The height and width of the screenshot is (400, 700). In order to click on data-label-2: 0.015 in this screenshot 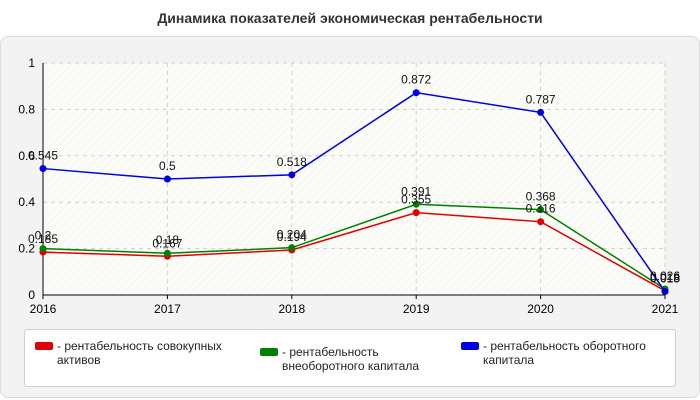, I will do `click(665, 279)`.